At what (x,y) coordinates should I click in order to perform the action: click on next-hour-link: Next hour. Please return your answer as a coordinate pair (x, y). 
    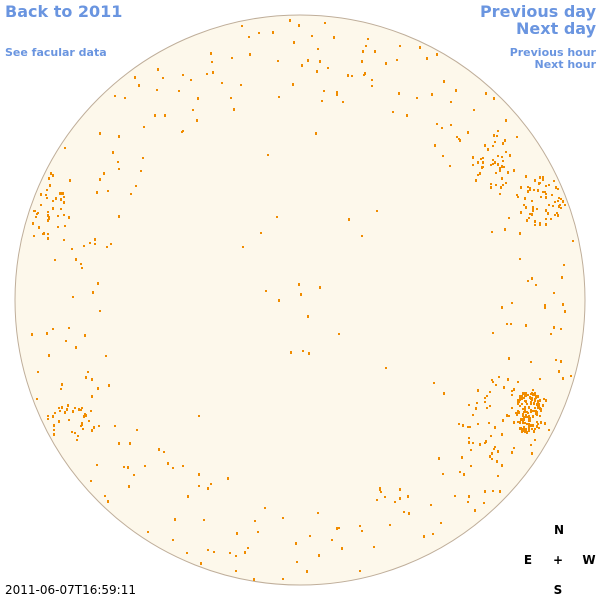
    Looking at the image, I should click on (566, 64).